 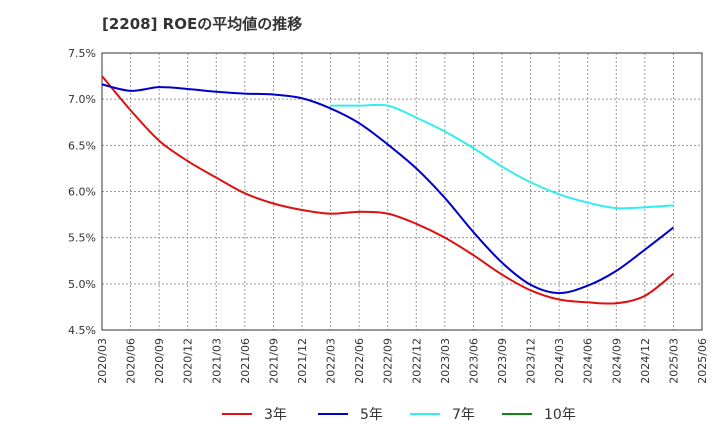 I want to click on x-tick-label: 2020/12, so click(x=188, y=361).